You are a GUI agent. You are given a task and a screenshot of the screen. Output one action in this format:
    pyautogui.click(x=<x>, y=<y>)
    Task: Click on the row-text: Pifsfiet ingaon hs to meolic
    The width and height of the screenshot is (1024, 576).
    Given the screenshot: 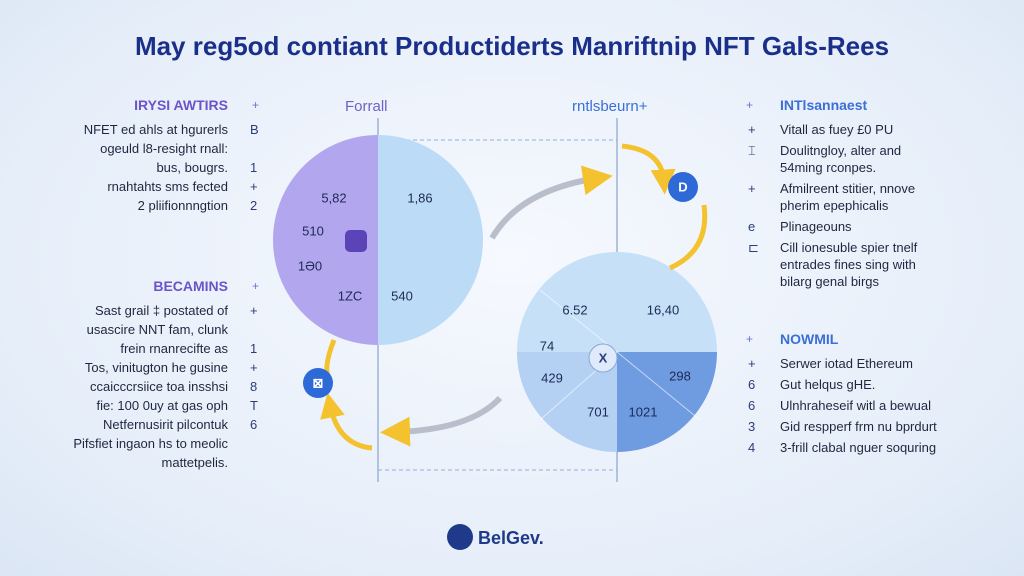 What is the action you would take?
    pyautogui.click(x=150, y=443)
    